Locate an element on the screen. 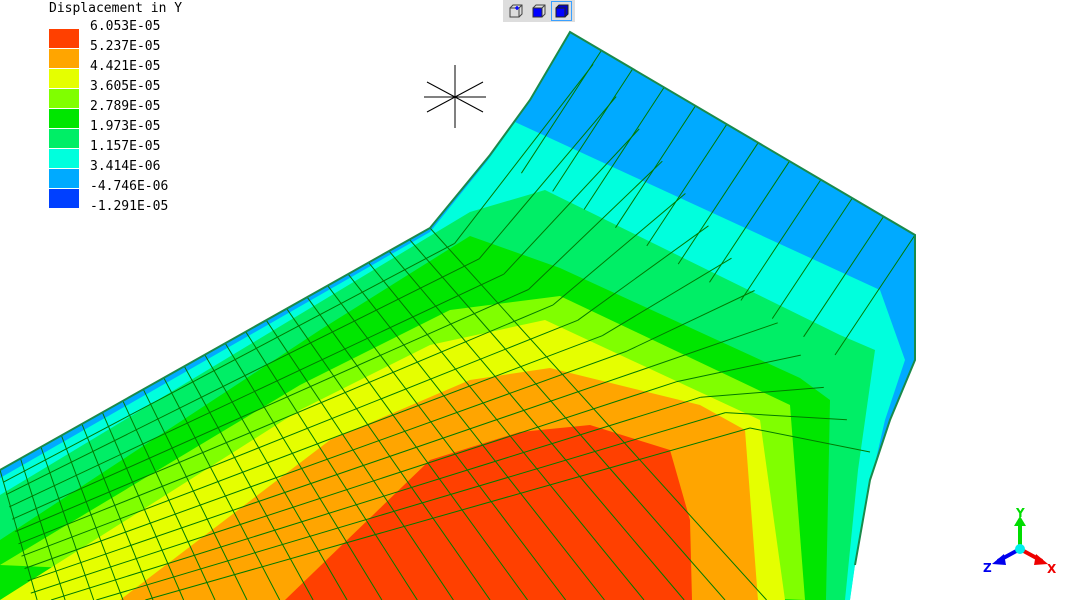  legend-row: 3.414E-06 is located at coordinates (115, 173).